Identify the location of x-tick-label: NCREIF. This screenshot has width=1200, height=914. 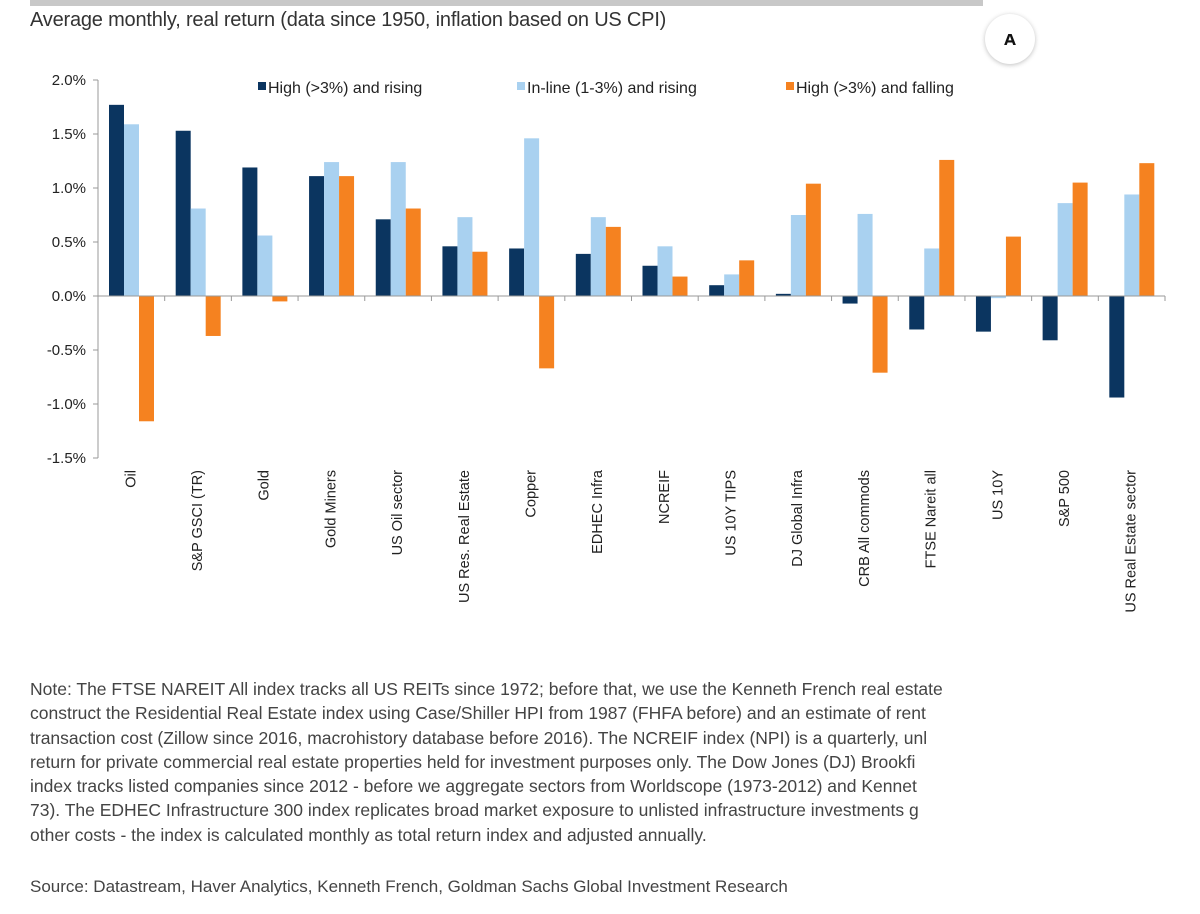
(665, 497).